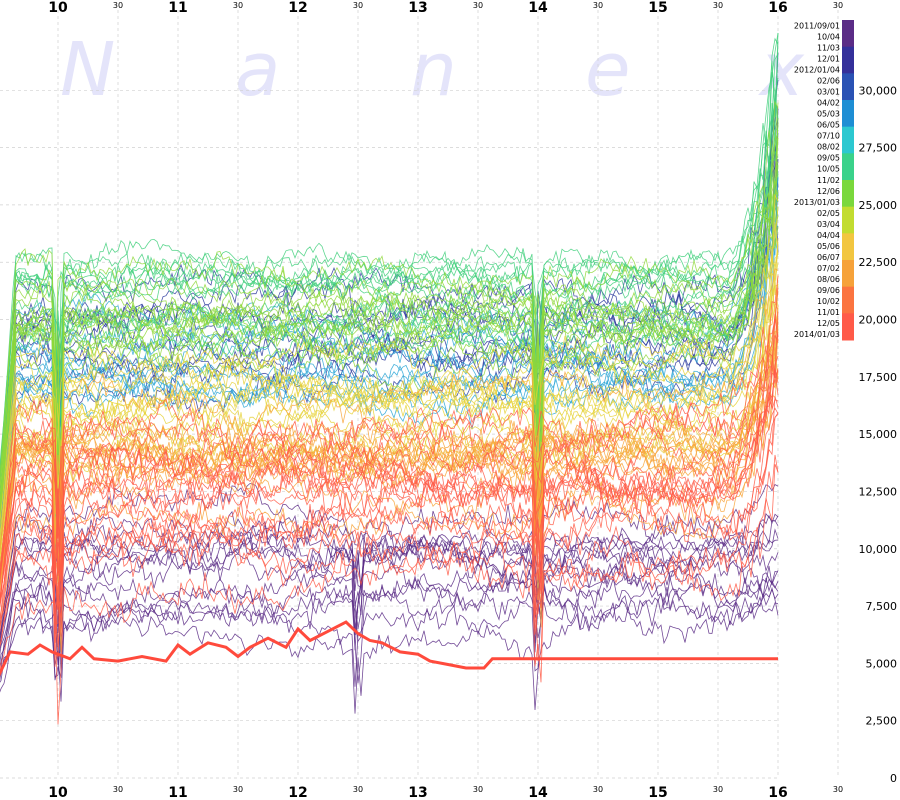 This screenshot has height=800, width=900. I want to click on watermark-letter: n, so click(433, 70).